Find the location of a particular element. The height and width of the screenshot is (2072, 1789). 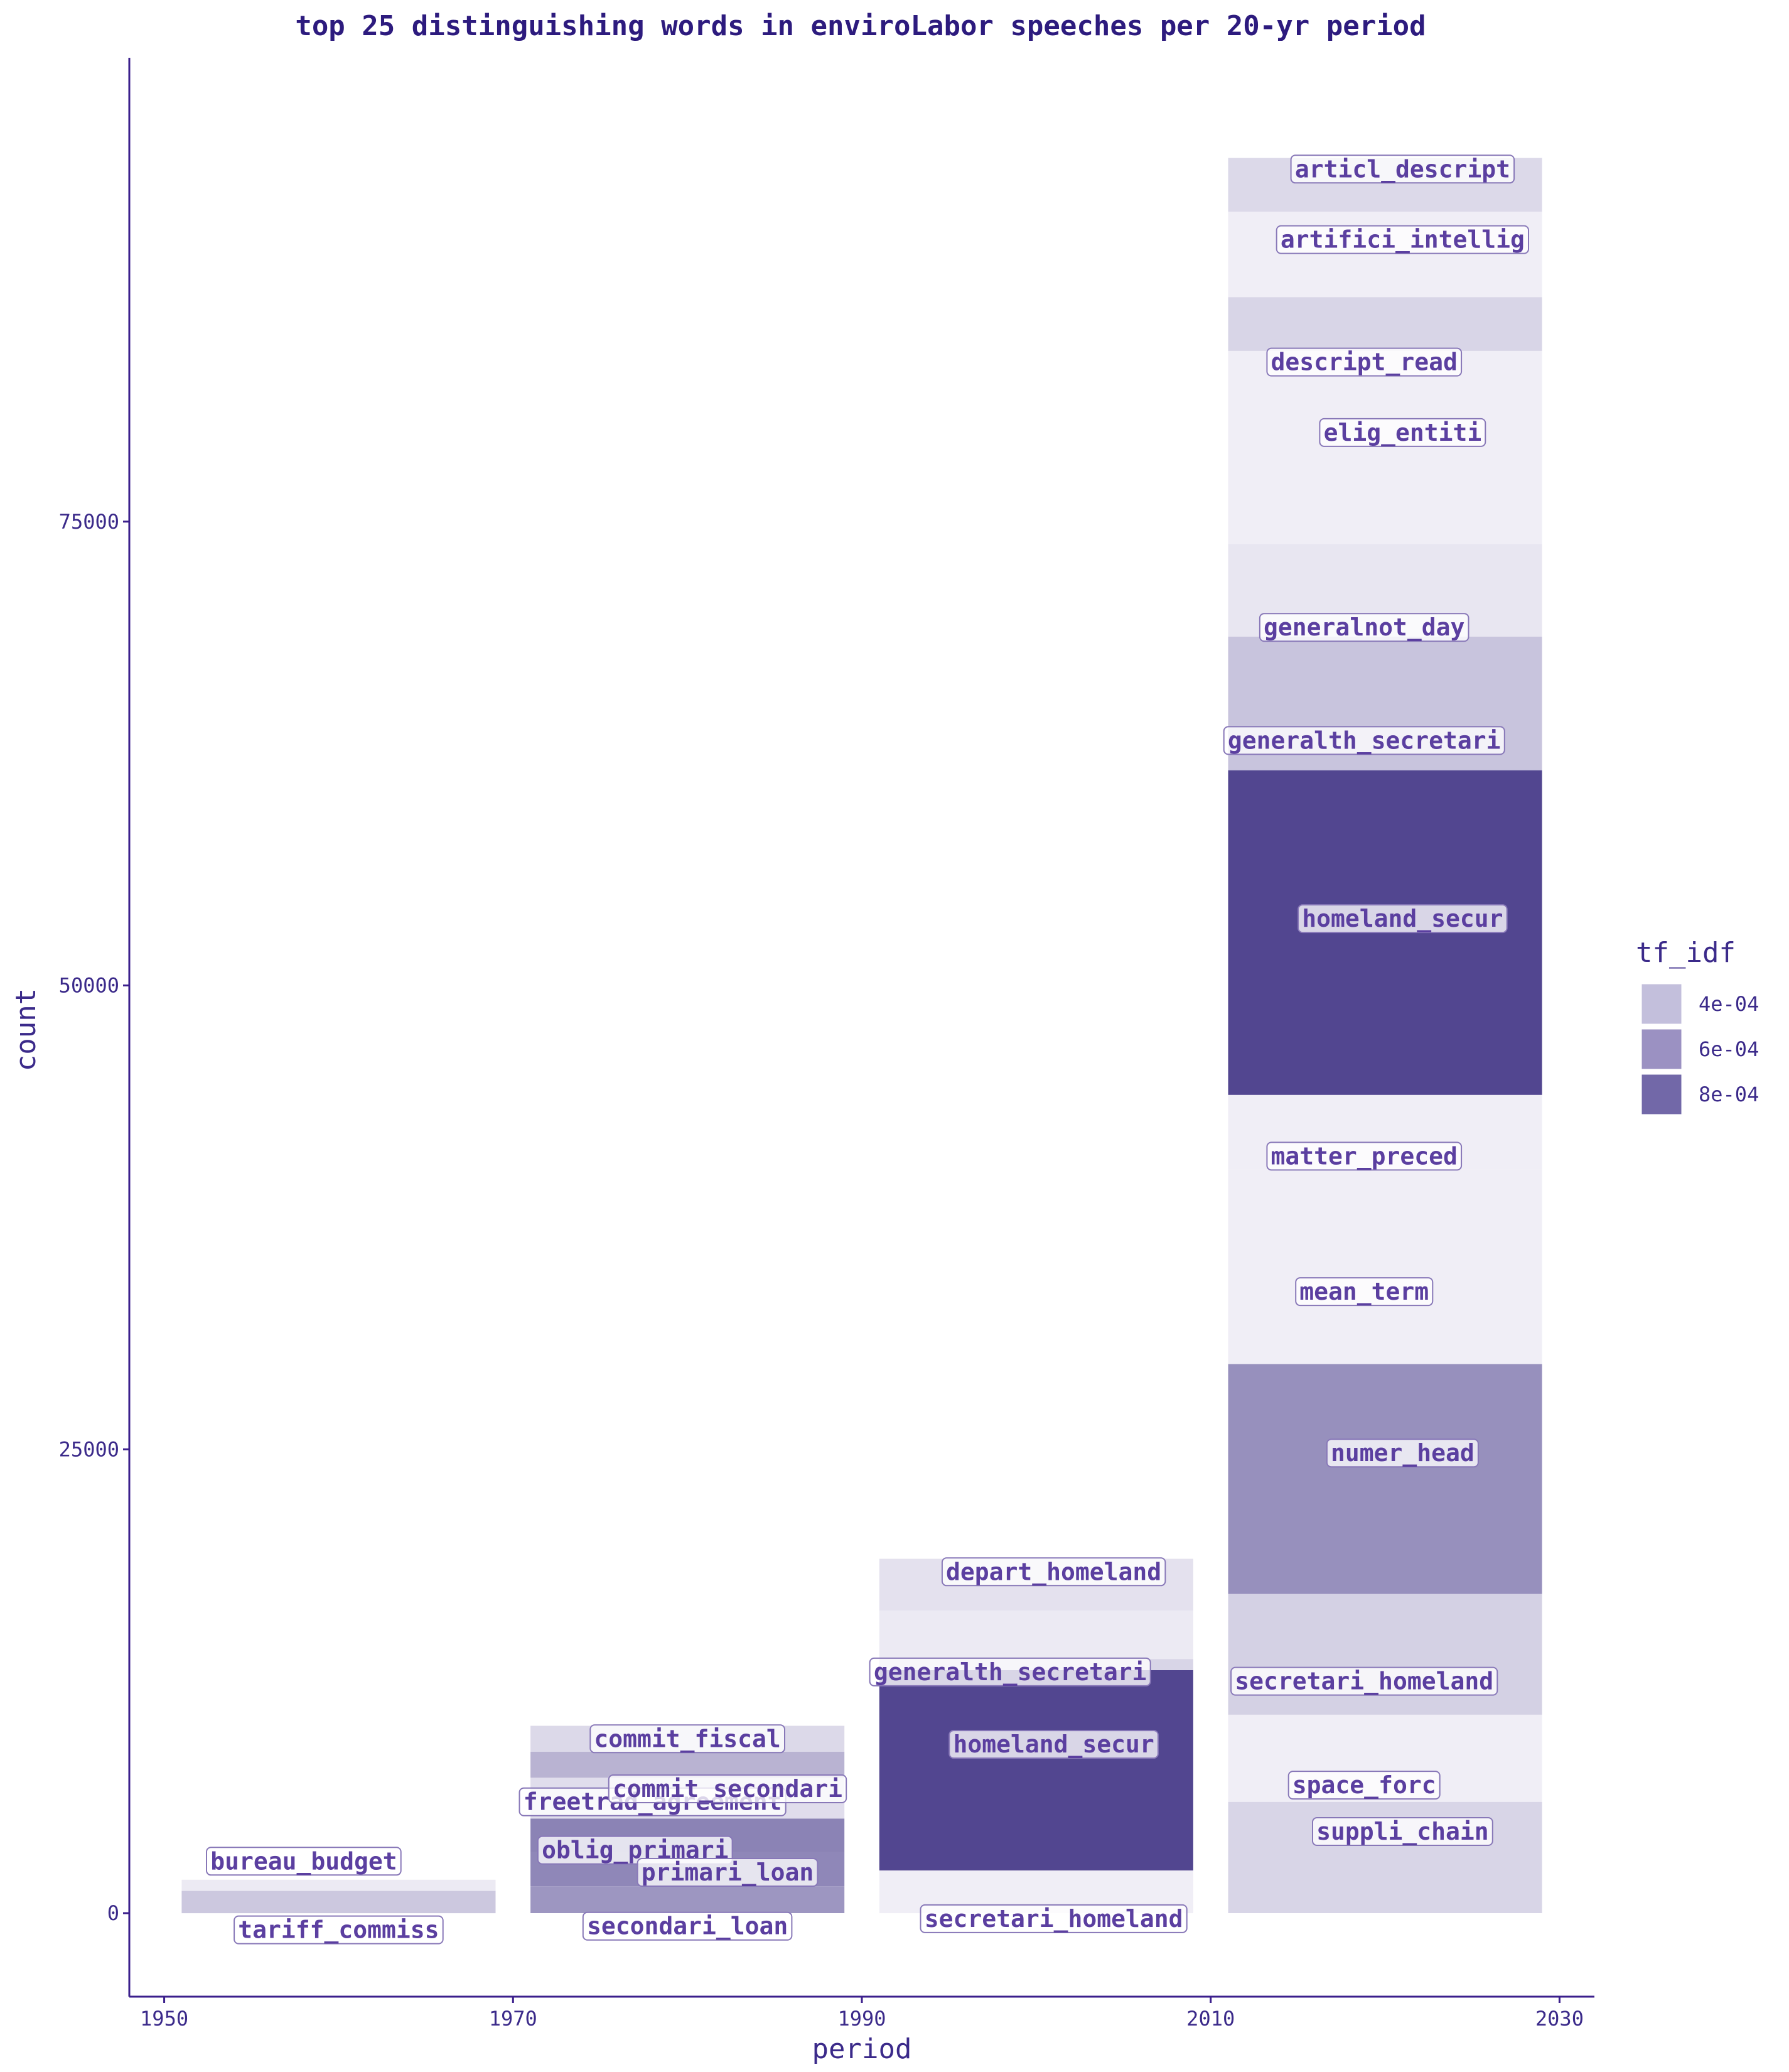

x-ticks: 1950 1970 1990 2010 2030 is located at coordinates (862, 2014).